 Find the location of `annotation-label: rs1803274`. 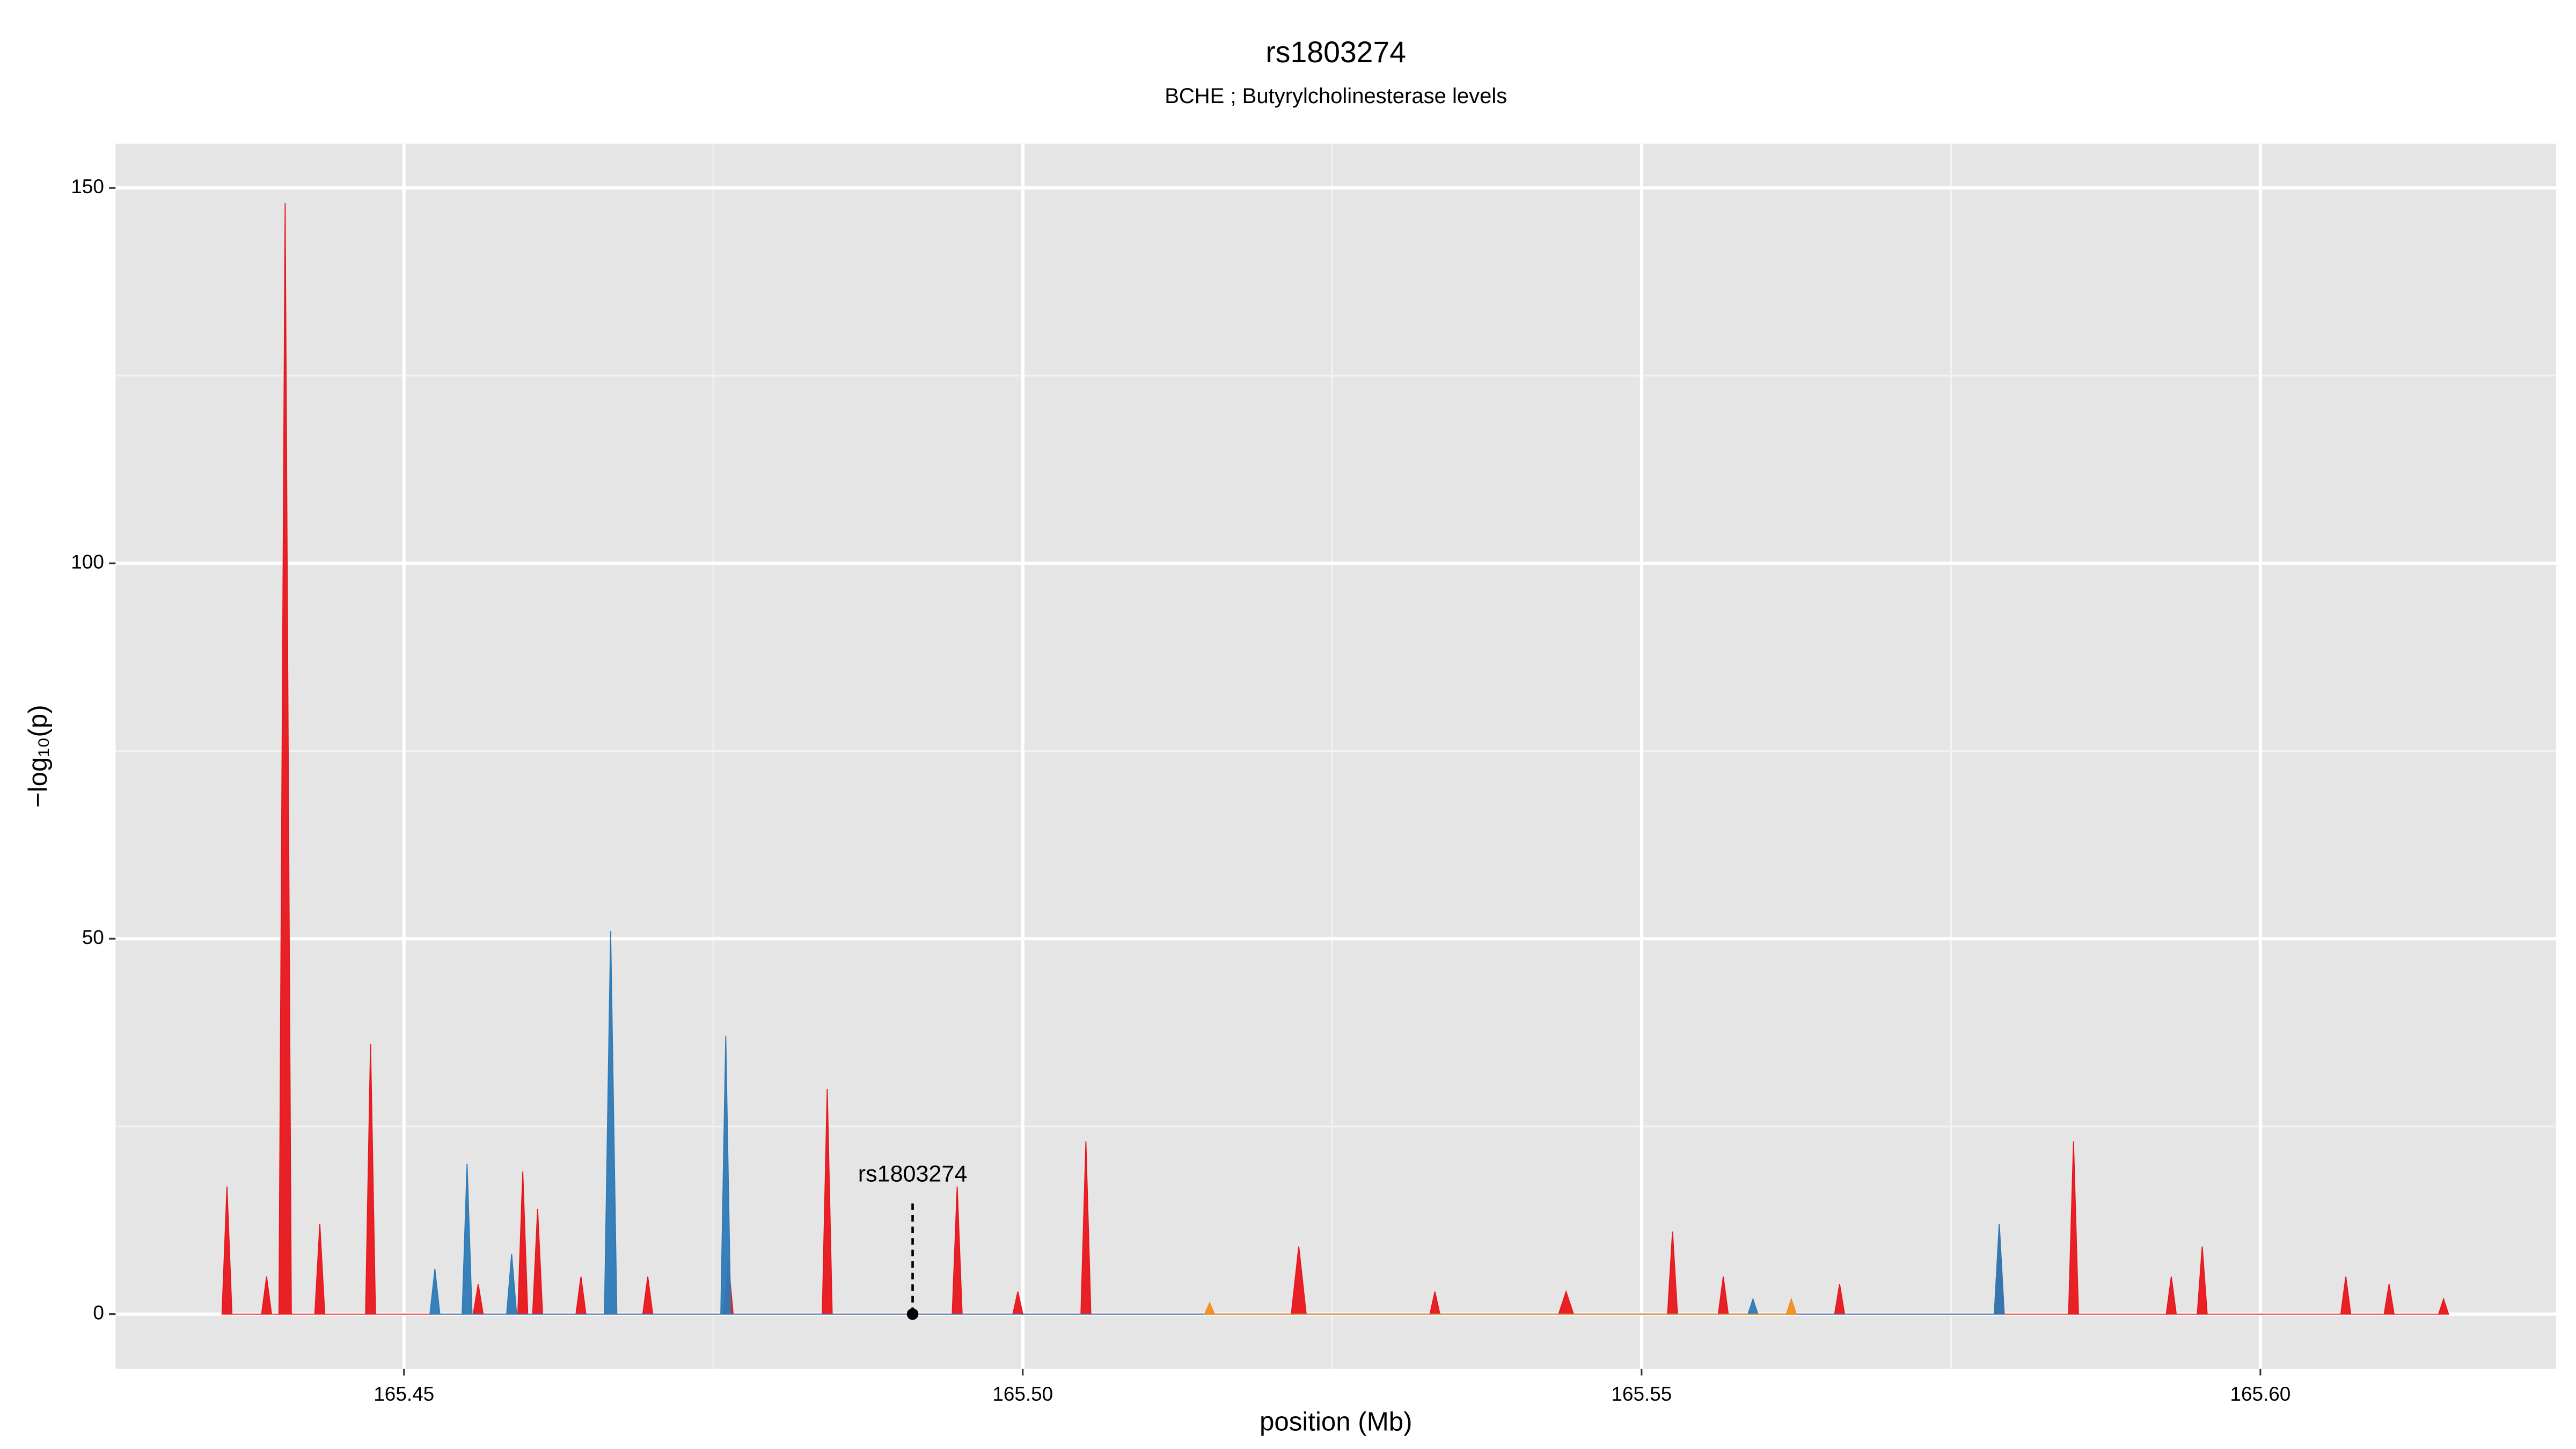

annotation-label: rs1803274 is located at coordinates (913, 1174).